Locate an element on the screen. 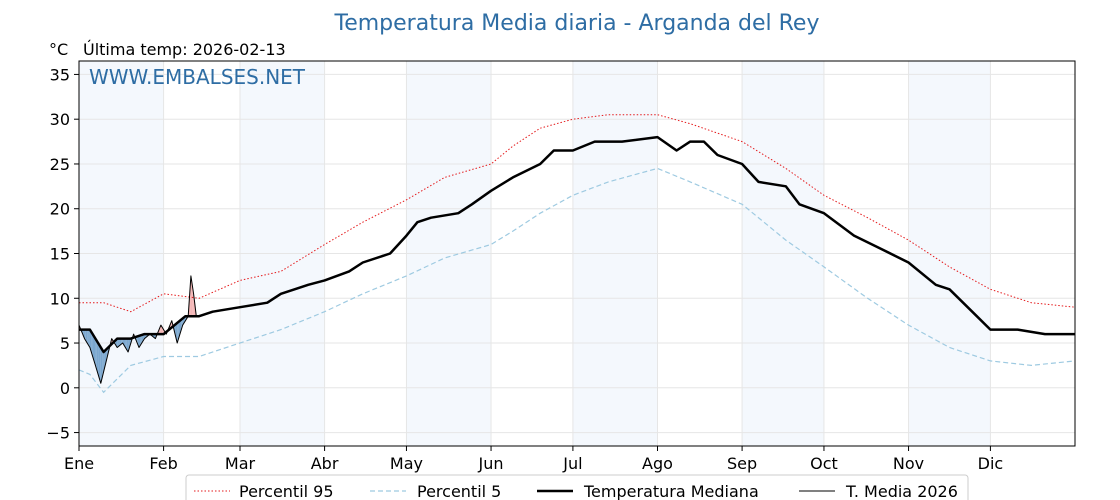 The image size is (1120, 500). y-tick-label: 25 is located at coordinates (60, 164).